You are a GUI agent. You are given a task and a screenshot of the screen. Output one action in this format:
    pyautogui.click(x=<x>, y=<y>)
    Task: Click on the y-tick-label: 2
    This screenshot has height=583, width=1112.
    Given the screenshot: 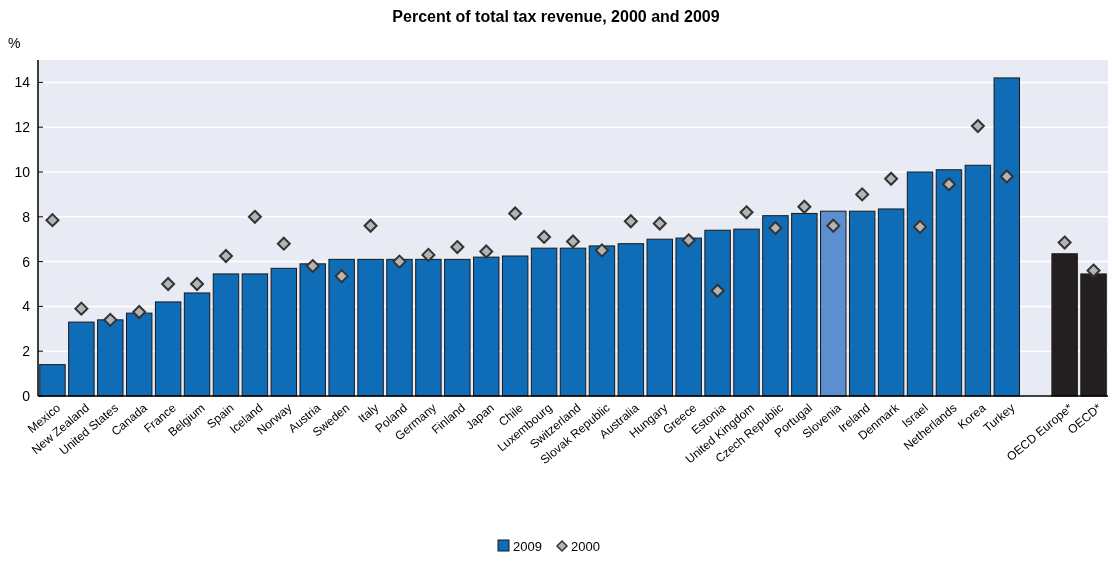 What is the action you would take?
    pyautogui.click(x=26, y=351)
    